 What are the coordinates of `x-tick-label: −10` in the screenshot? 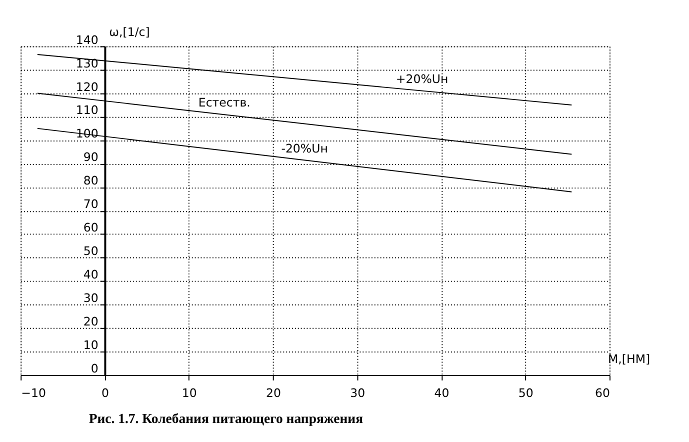 It's located at (33, 393).